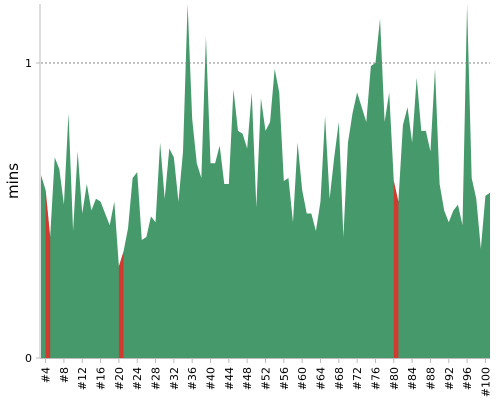 The height and width of the screenshot is (400, 500). I want to click on x-tick-label: #84, so click(412, 378).